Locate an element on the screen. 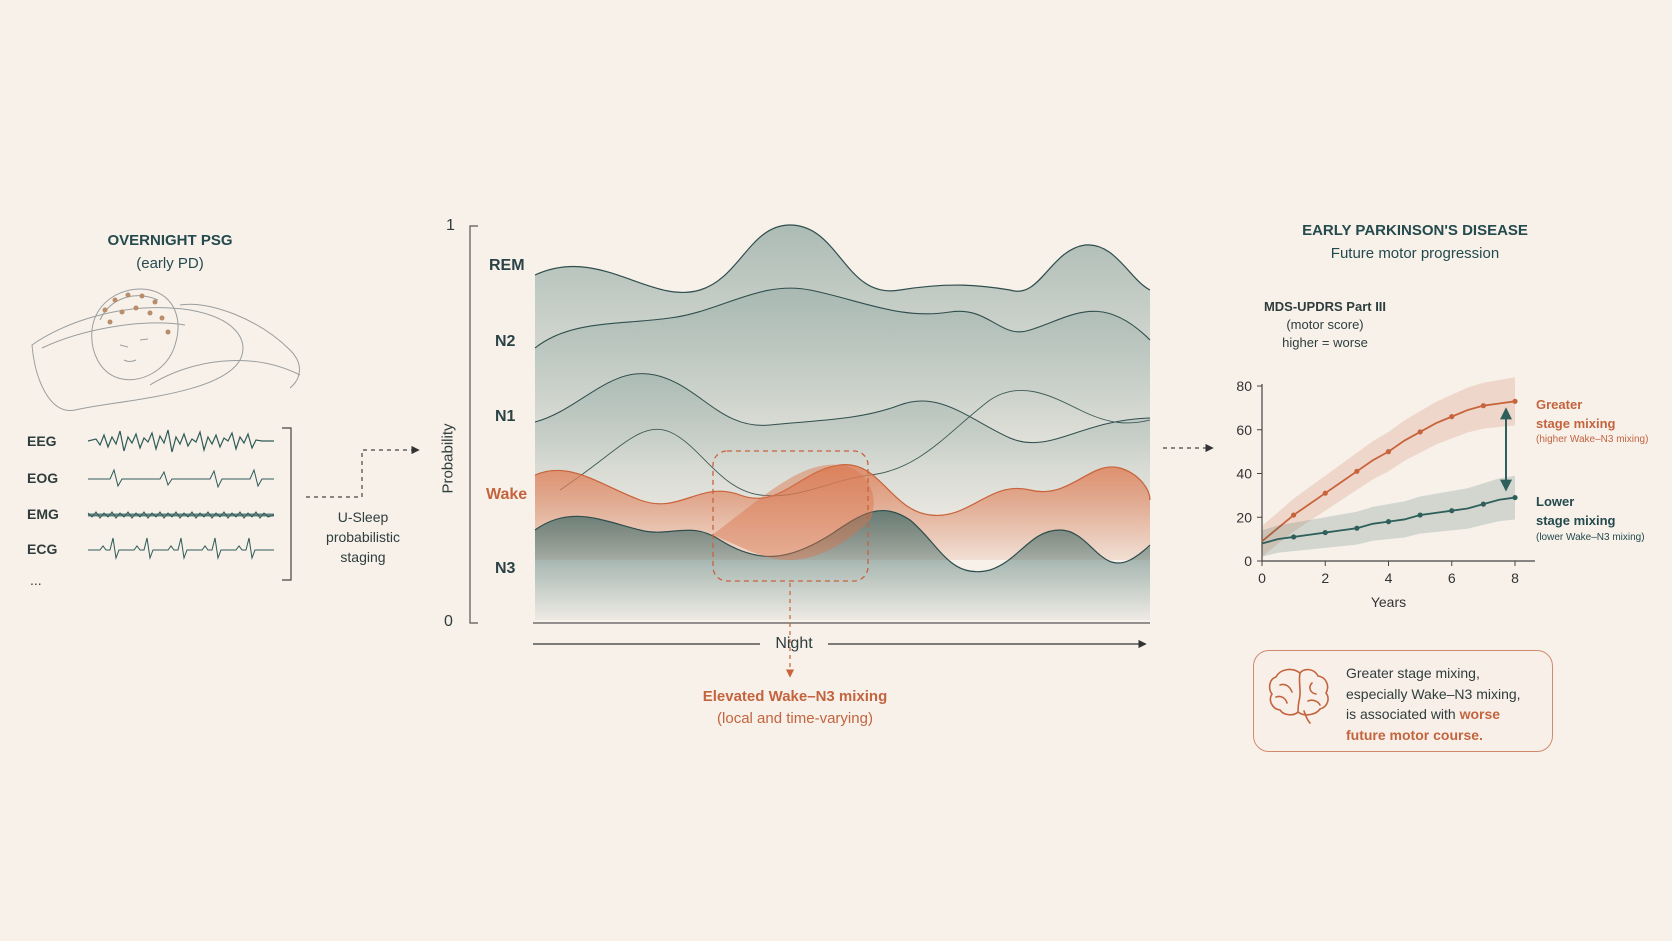  progression-chart: 0 20 40 60 80 0 2 4 6 8 Years is located at coordinates (1385, 493).